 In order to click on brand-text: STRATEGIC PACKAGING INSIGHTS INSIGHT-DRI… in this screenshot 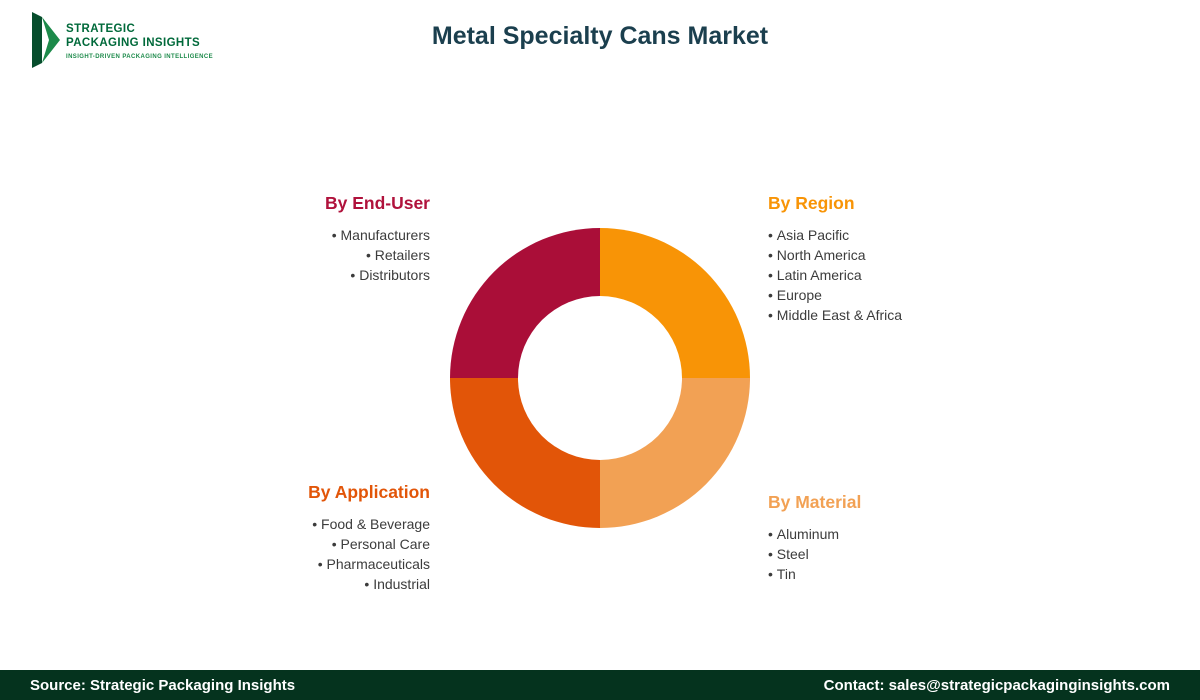, I will do `click(139, 36)`.